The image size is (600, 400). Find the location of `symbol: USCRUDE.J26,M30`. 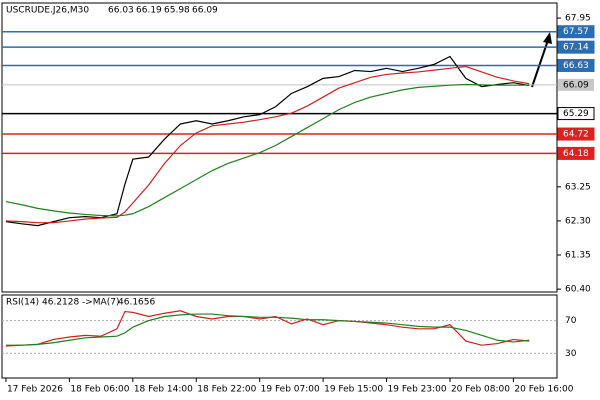

symbol: USCRUDE.J26,M30 is located at coordinates (47, 11).